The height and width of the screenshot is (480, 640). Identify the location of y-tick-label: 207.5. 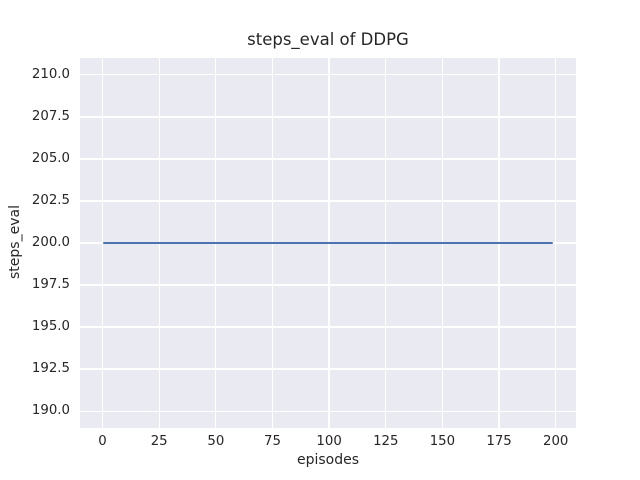
(50, 116).